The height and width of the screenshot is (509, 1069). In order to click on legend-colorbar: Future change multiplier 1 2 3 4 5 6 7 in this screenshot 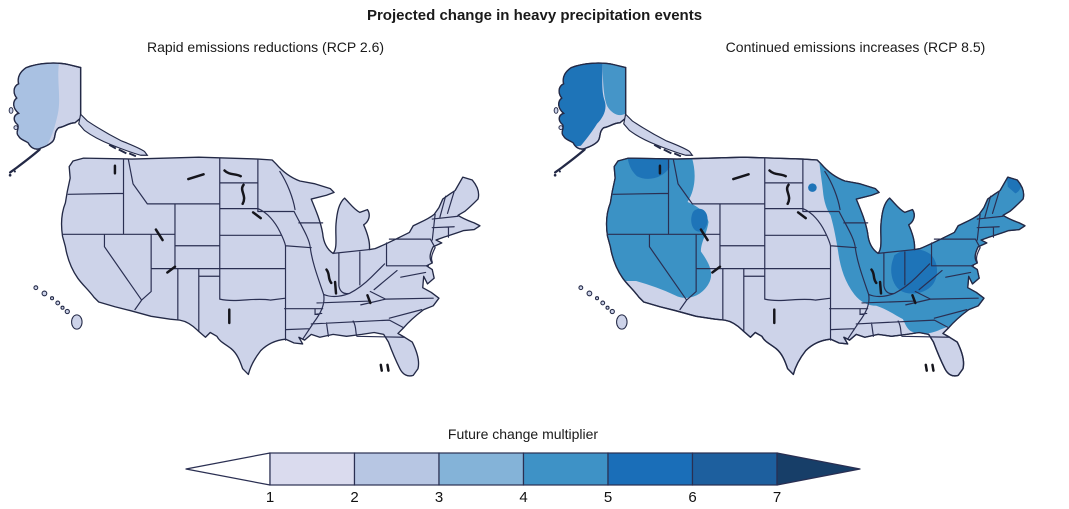, I will do `click(522, 465)`.